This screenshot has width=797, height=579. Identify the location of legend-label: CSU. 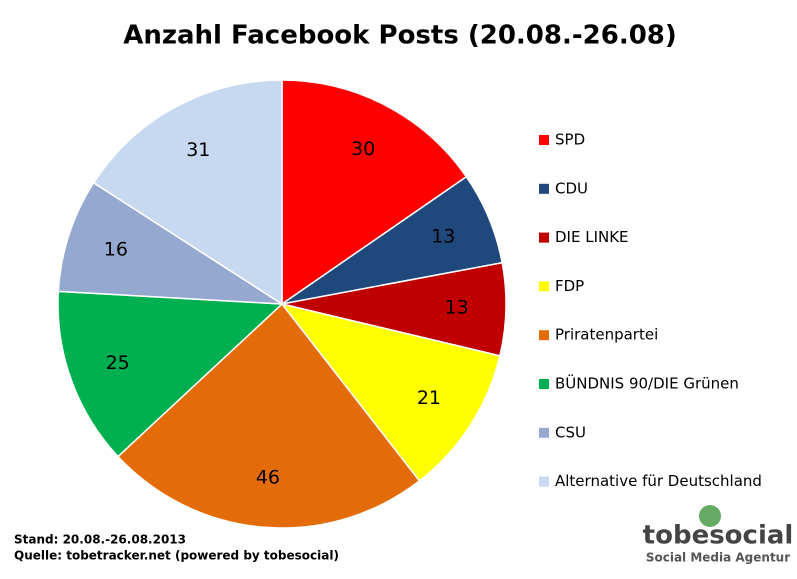
(570, 432).